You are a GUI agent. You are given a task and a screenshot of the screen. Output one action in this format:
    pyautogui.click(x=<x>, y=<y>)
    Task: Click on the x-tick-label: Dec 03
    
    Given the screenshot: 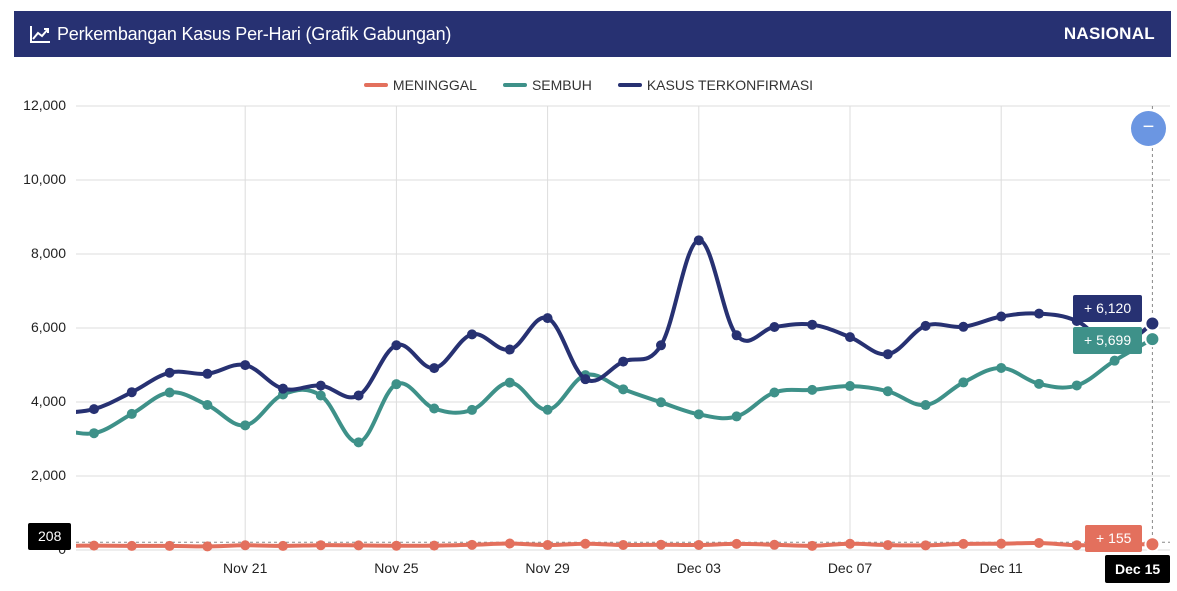 What is the action you would take?
    pyautogui.click(x=698, y=568)
    